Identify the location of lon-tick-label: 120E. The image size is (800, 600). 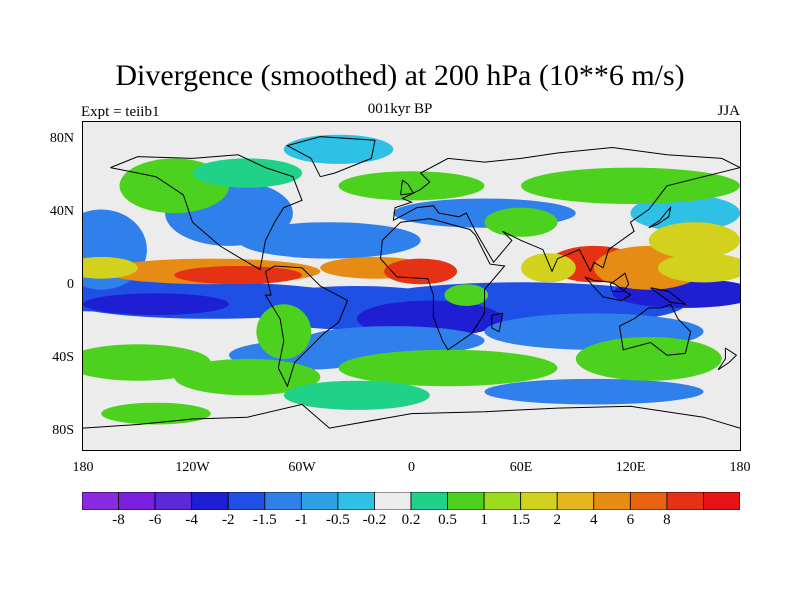
(630, 467).